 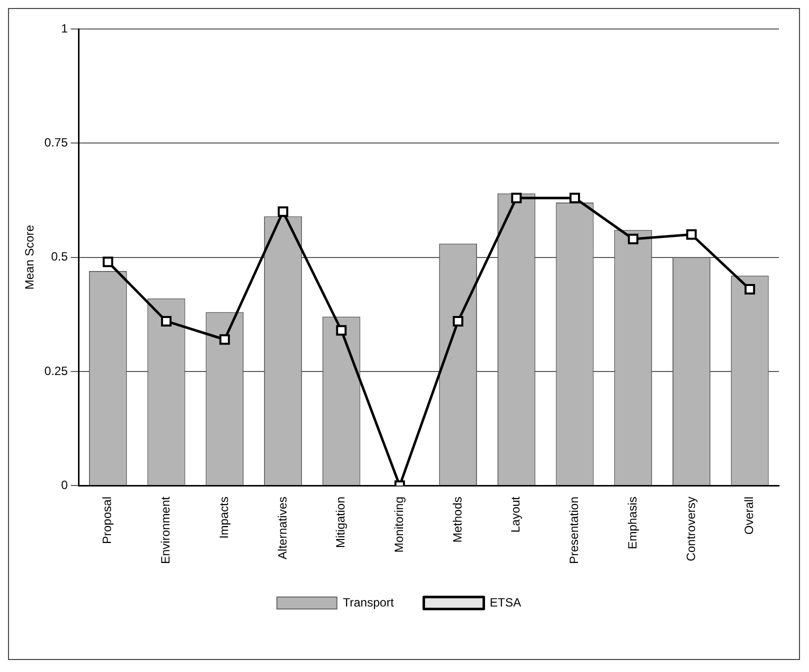 I want to click on y-tick-label: 0.75, so click(x=56, y=142).